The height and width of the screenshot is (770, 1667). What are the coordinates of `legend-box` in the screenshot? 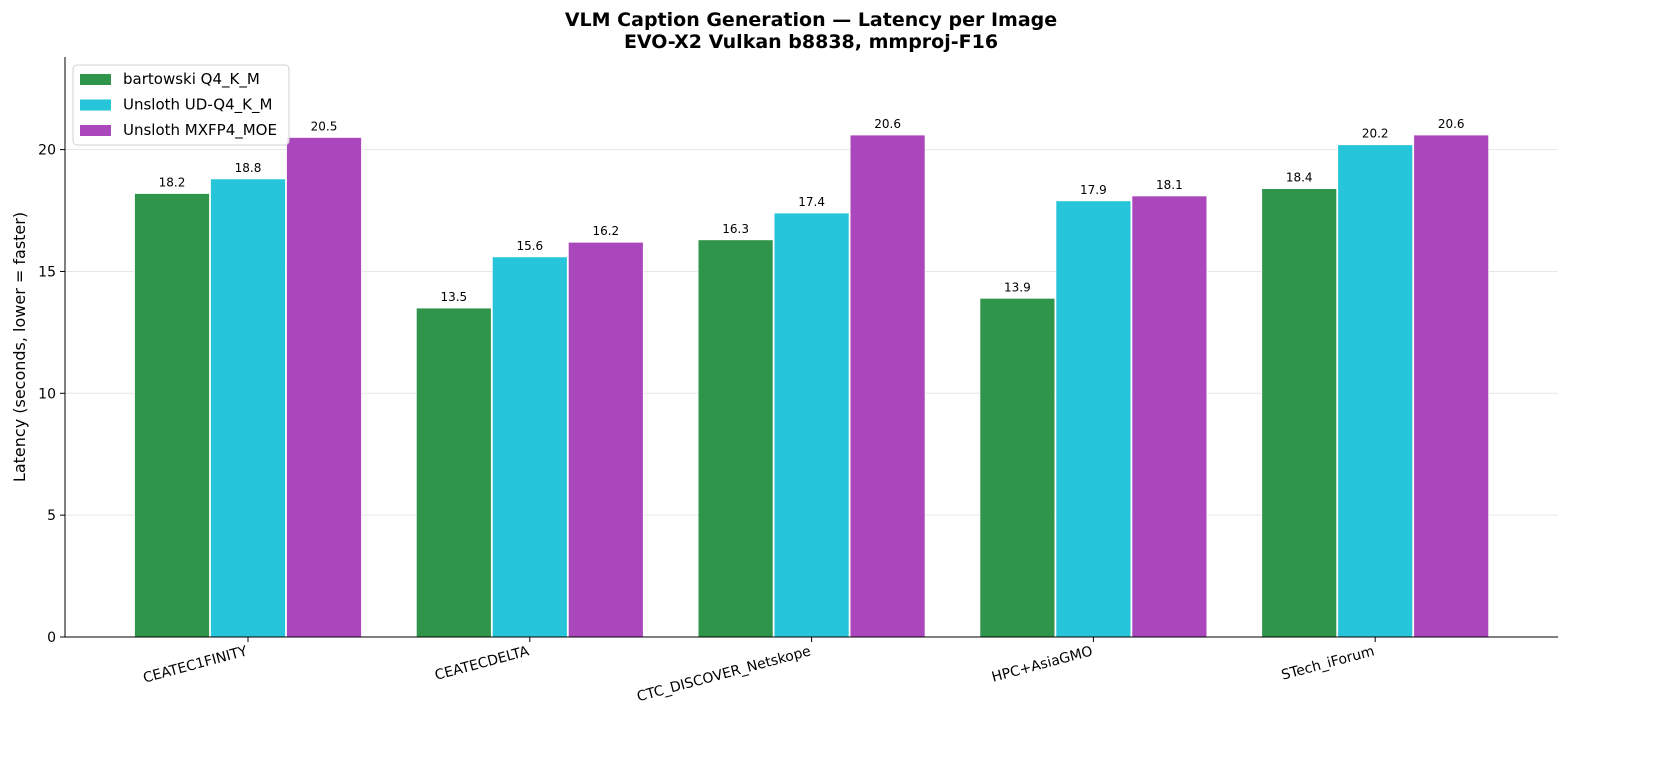 It's located at (181, 105).